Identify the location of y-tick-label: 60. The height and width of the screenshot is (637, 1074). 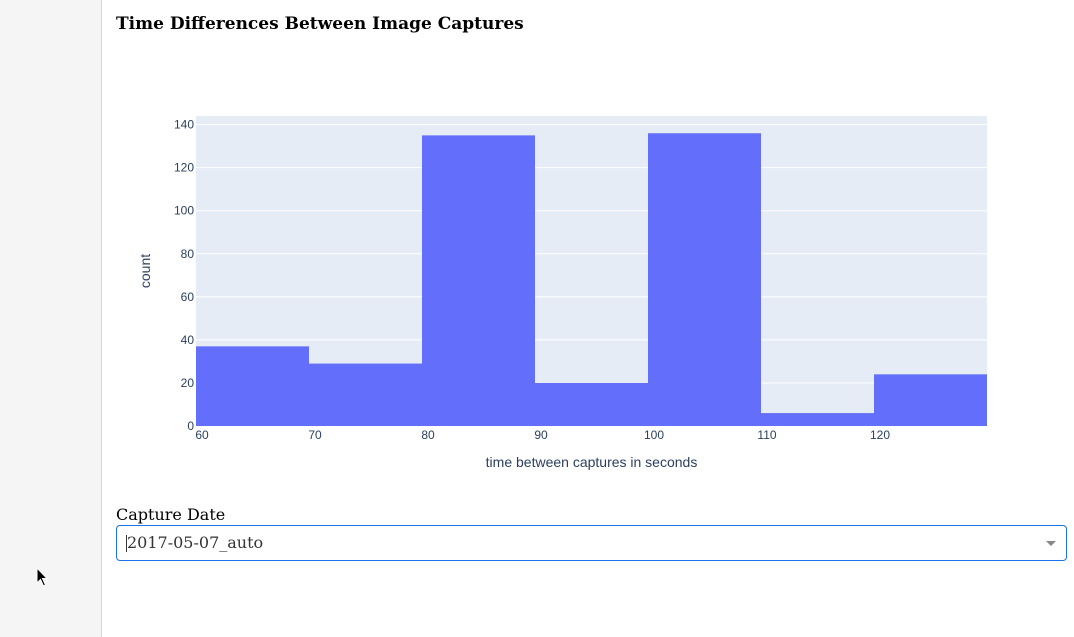
(188, 297).